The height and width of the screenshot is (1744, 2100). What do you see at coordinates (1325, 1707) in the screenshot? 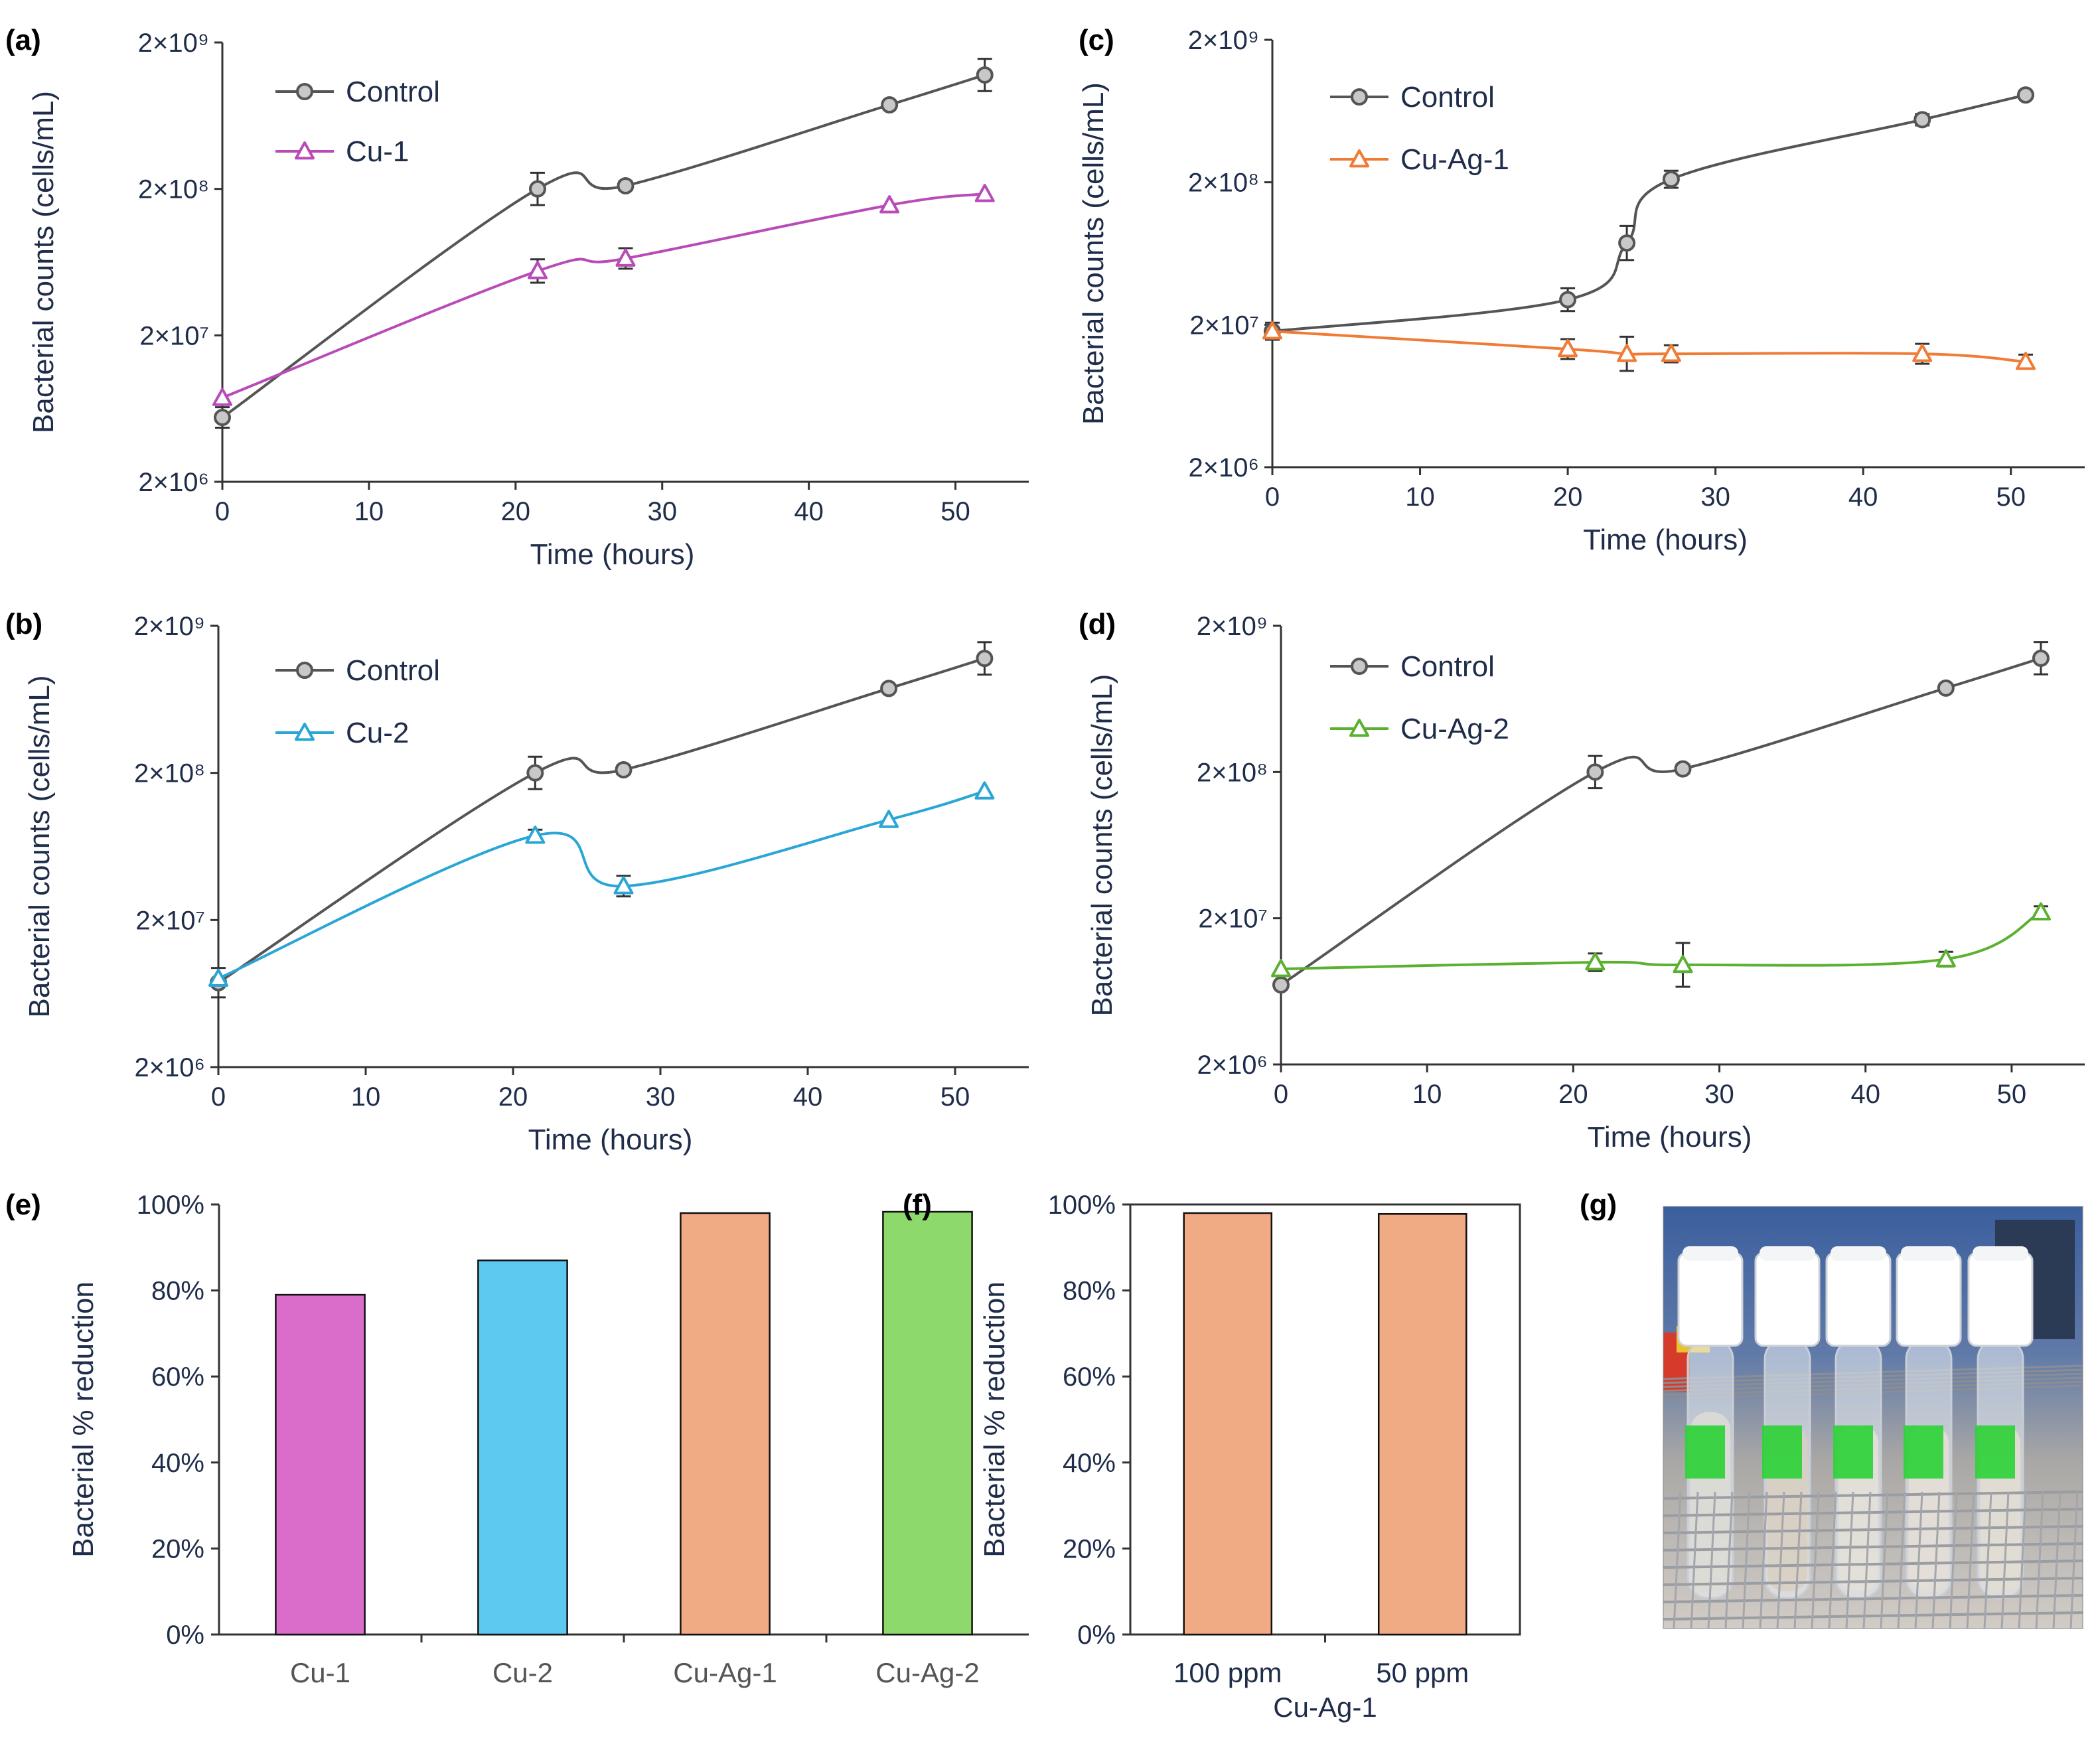
I see `x-axis-title: Cu-Ag-1` at bounding box center [1325, 1707].